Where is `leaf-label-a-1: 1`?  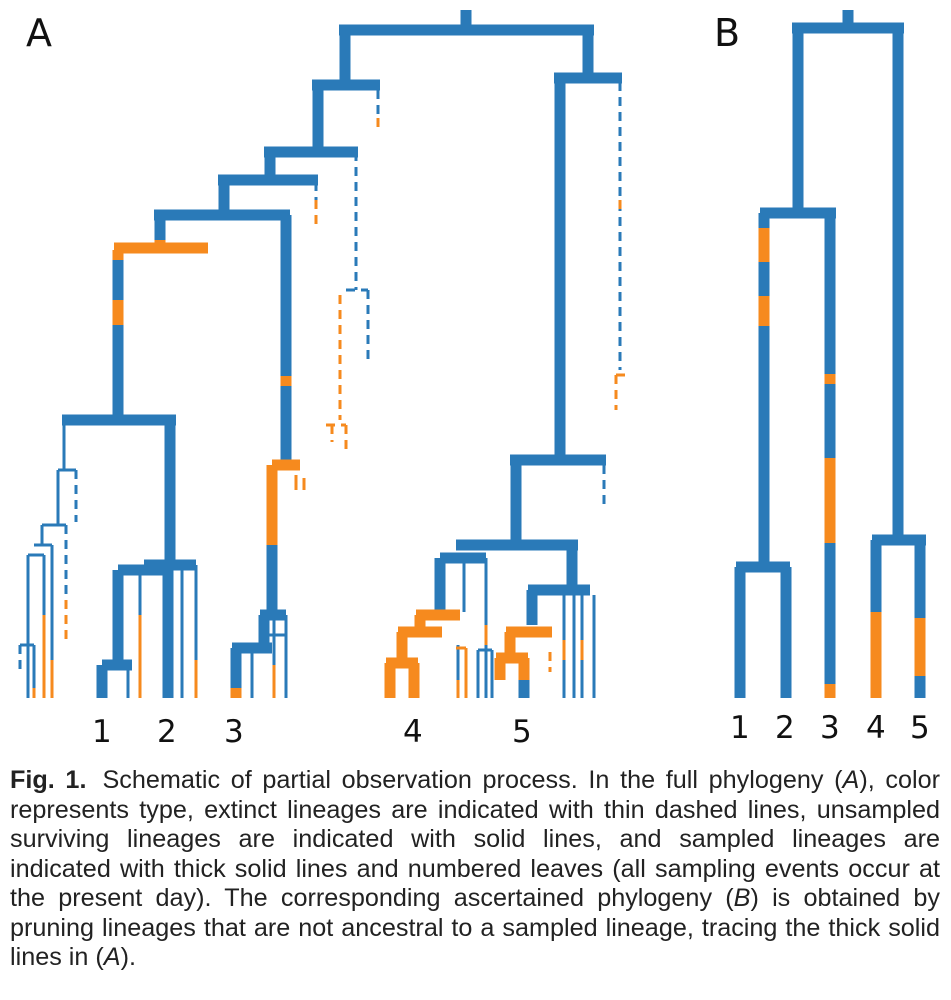 leaf-label-a-1: 1 is located at coordinates (102, 732).